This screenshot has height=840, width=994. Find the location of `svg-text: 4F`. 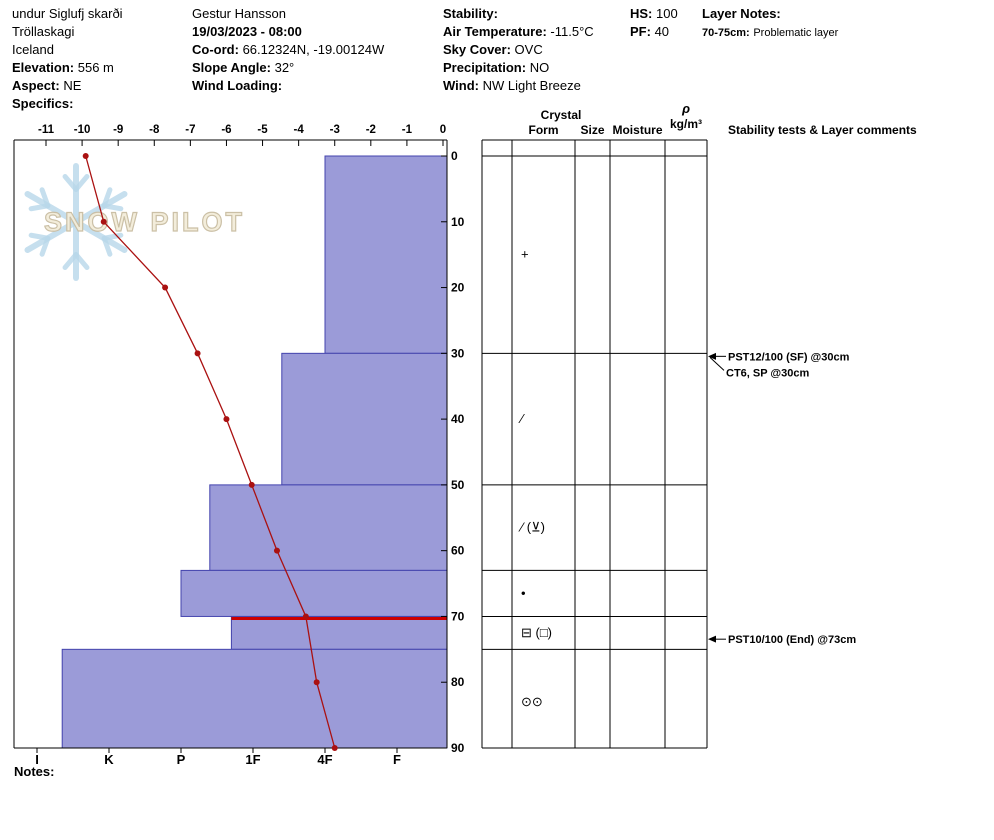

svg-text: 4F is located at coordinates (324, 759).